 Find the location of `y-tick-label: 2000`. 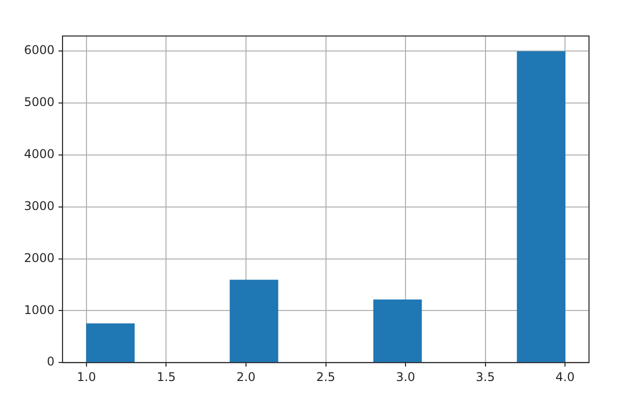

y-tick-label: 2000 is located at coordinates (39, 257).